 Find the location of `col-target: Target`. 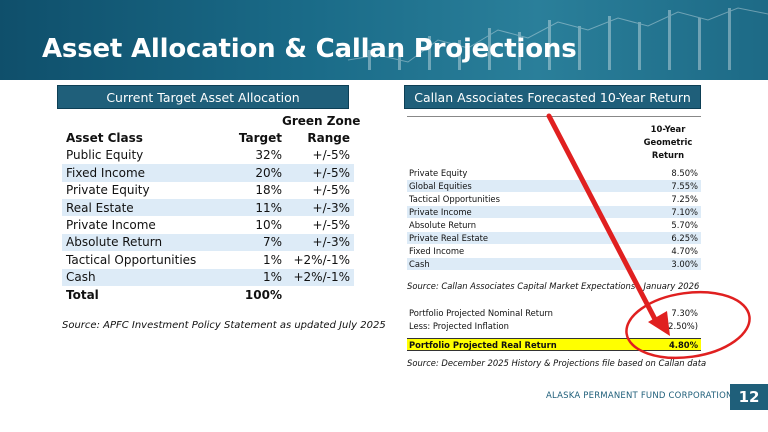

col-target: Target is located at coordinates (260, 138).